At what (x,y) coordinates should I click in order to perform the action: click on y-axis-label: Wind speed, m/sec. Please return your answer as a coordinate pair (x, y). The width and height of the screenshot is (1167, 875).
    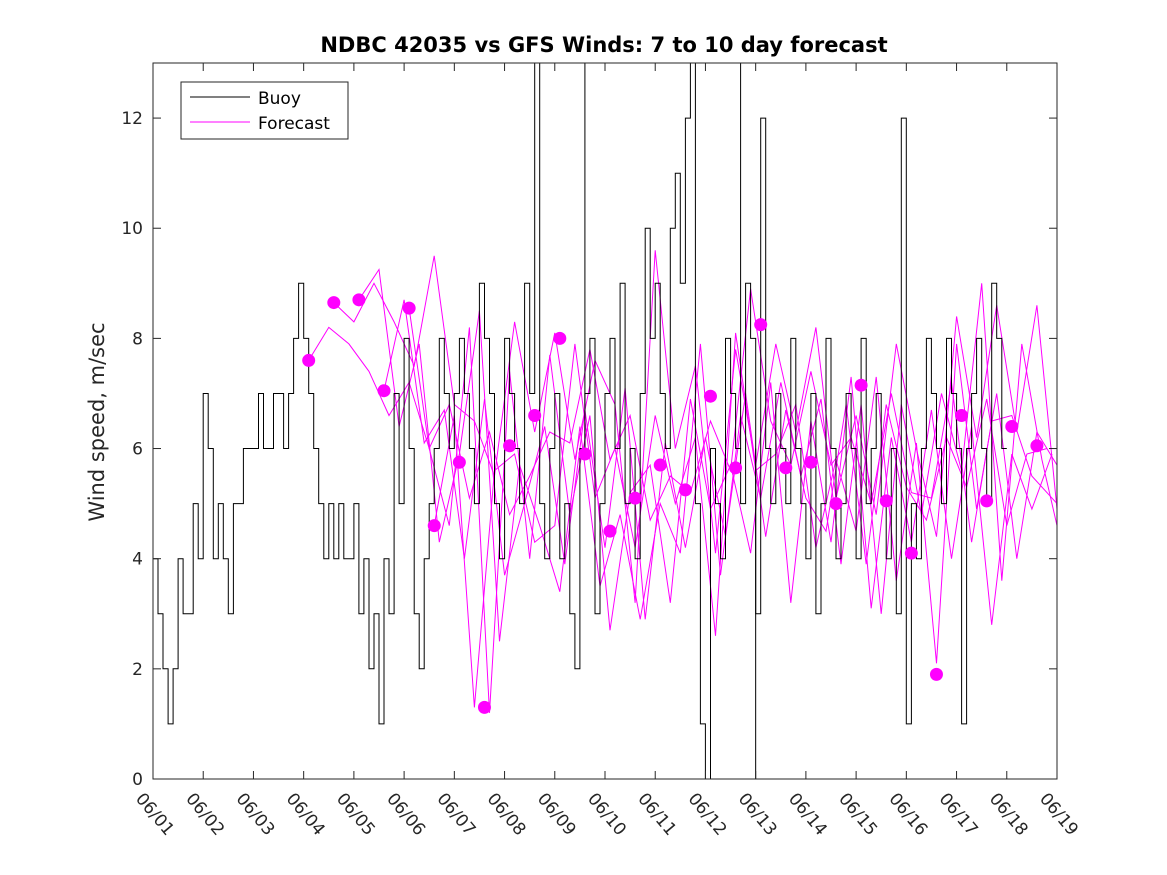
    Looking at the image, I should click on (97, 421).